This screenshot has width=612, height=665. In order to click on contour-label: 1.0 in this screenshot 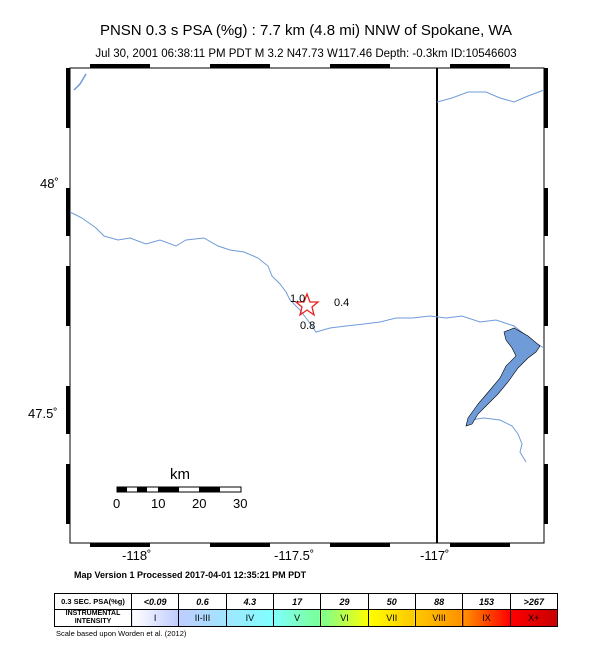, I will do `click(298, 299)`.